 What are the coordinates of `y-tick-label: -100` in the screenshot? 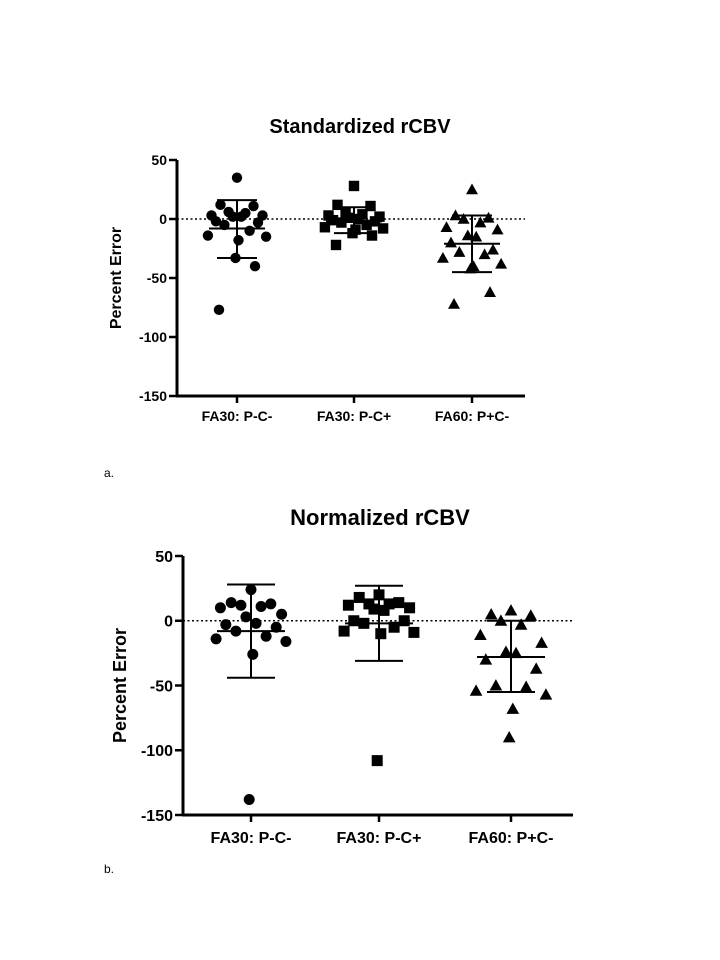 It's located at (153, 337).